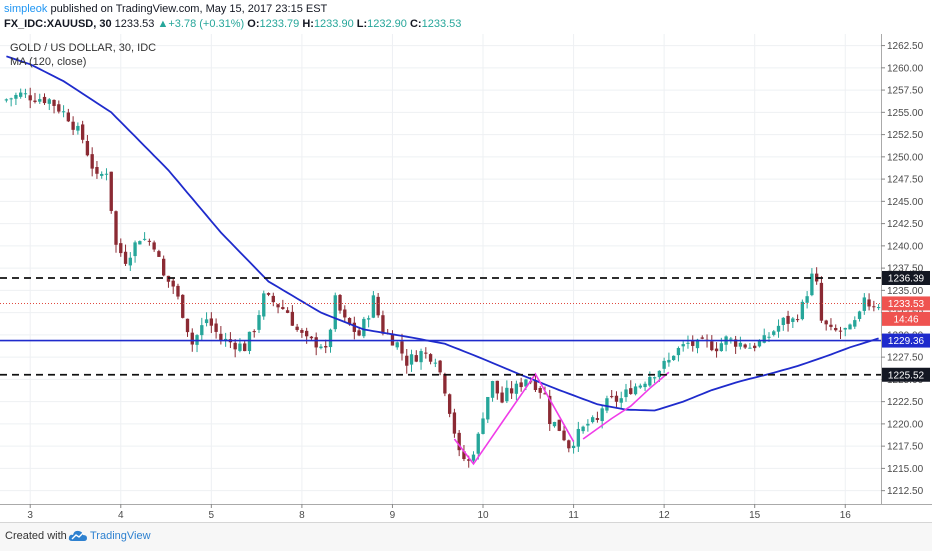 This screenshot has width=932, height=551. Describe the element at coordinates (905, 46) in the screenshot. I see `y-tick-label: 1262.50` at that location.